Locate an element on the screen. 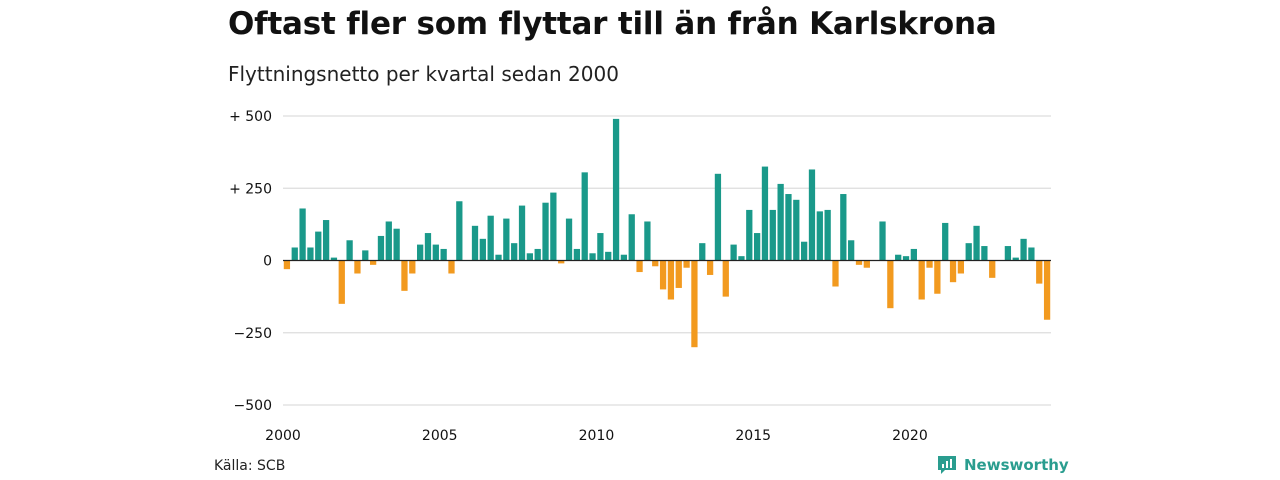 The image size is (1280, 480). x-tick-label: 2015 is located at coordinates (753, 436).